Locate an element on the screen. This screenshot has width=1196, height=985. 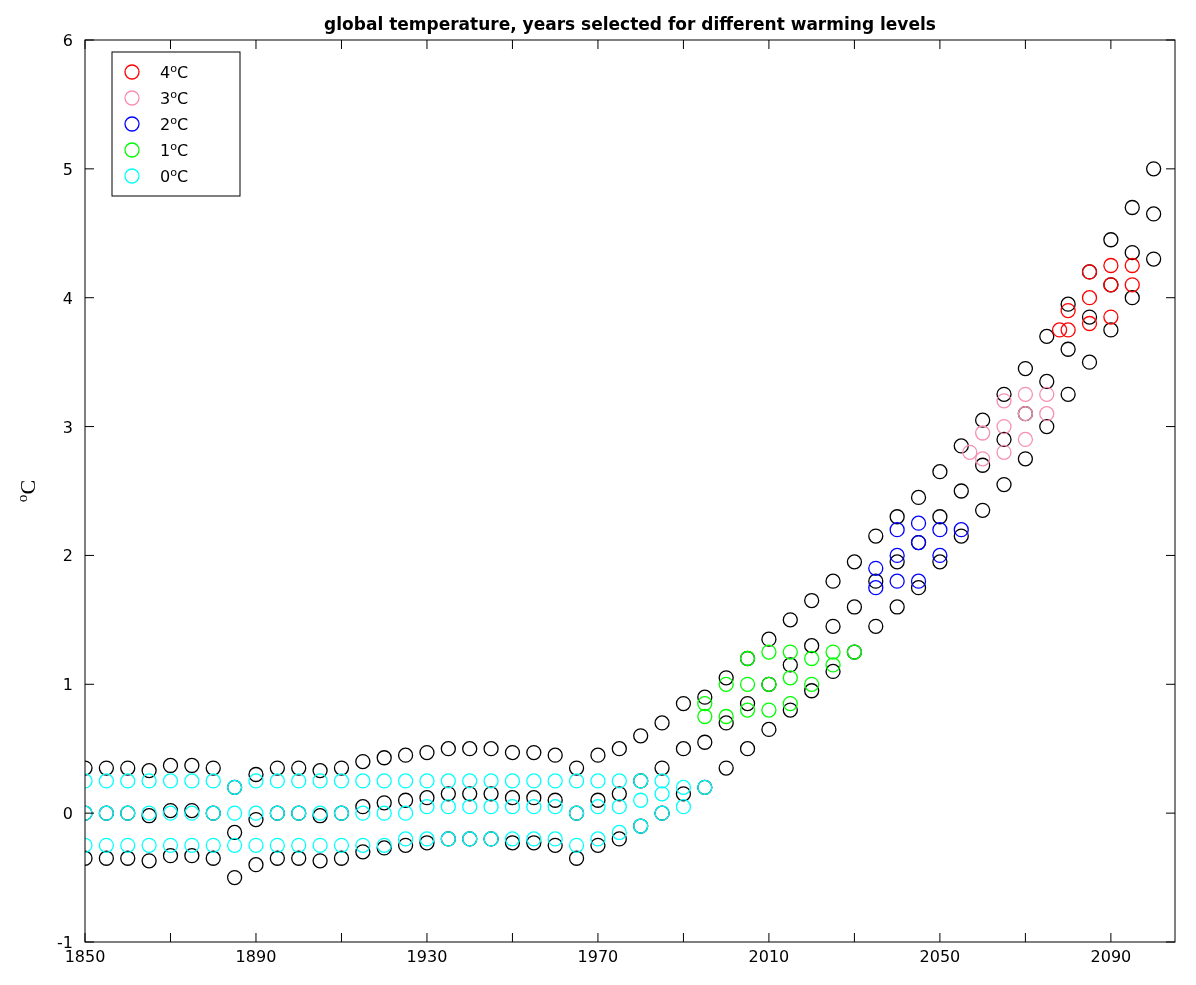
y-tick-label: 1 is located at coordinates (67, 685).